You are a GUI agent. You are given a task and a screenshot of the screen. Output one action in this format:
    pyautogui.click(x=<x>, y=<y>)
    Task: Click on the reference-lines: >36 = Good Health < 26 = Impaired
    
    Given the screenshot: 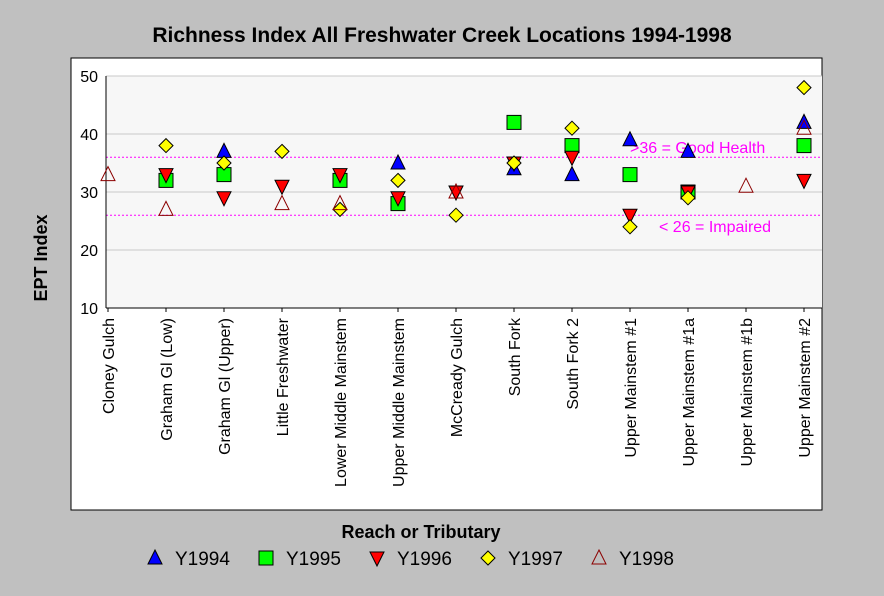 What is the action you would take?
    pyautogui.click(x=464, y=188)
    